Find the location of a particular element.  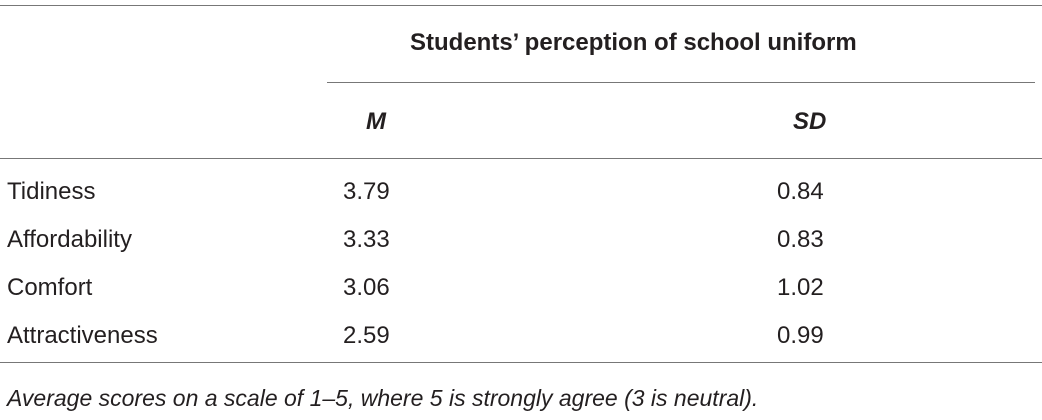

row-label: Comfort is located at coordinates (50, 287).